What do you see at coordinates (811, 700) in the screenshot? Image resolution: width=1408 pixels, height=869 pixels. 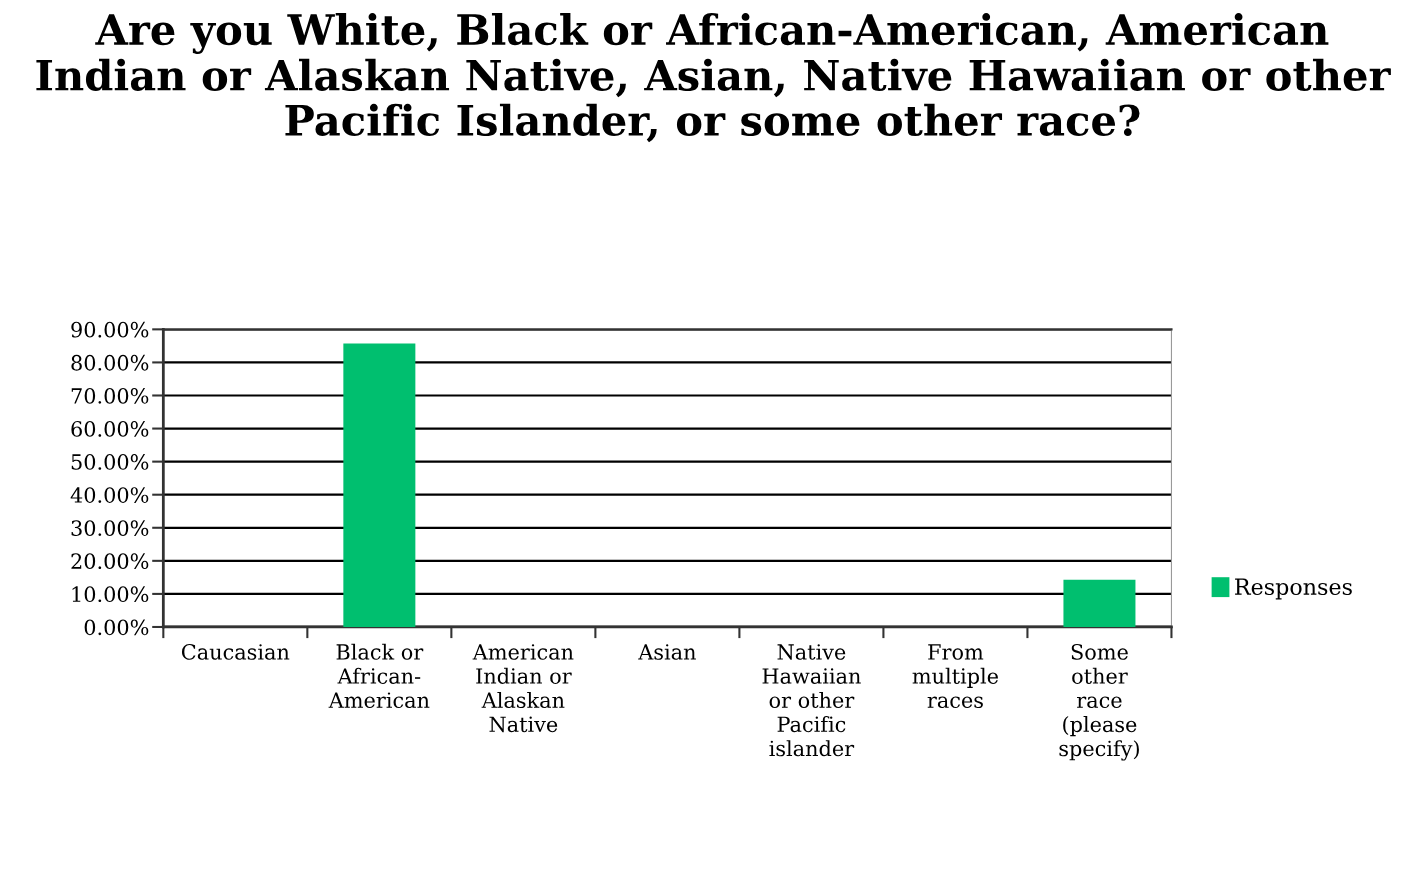 I see `x-tick-label: Native Hawaiian or other Pacific islander` at bounding box center [811, 700].